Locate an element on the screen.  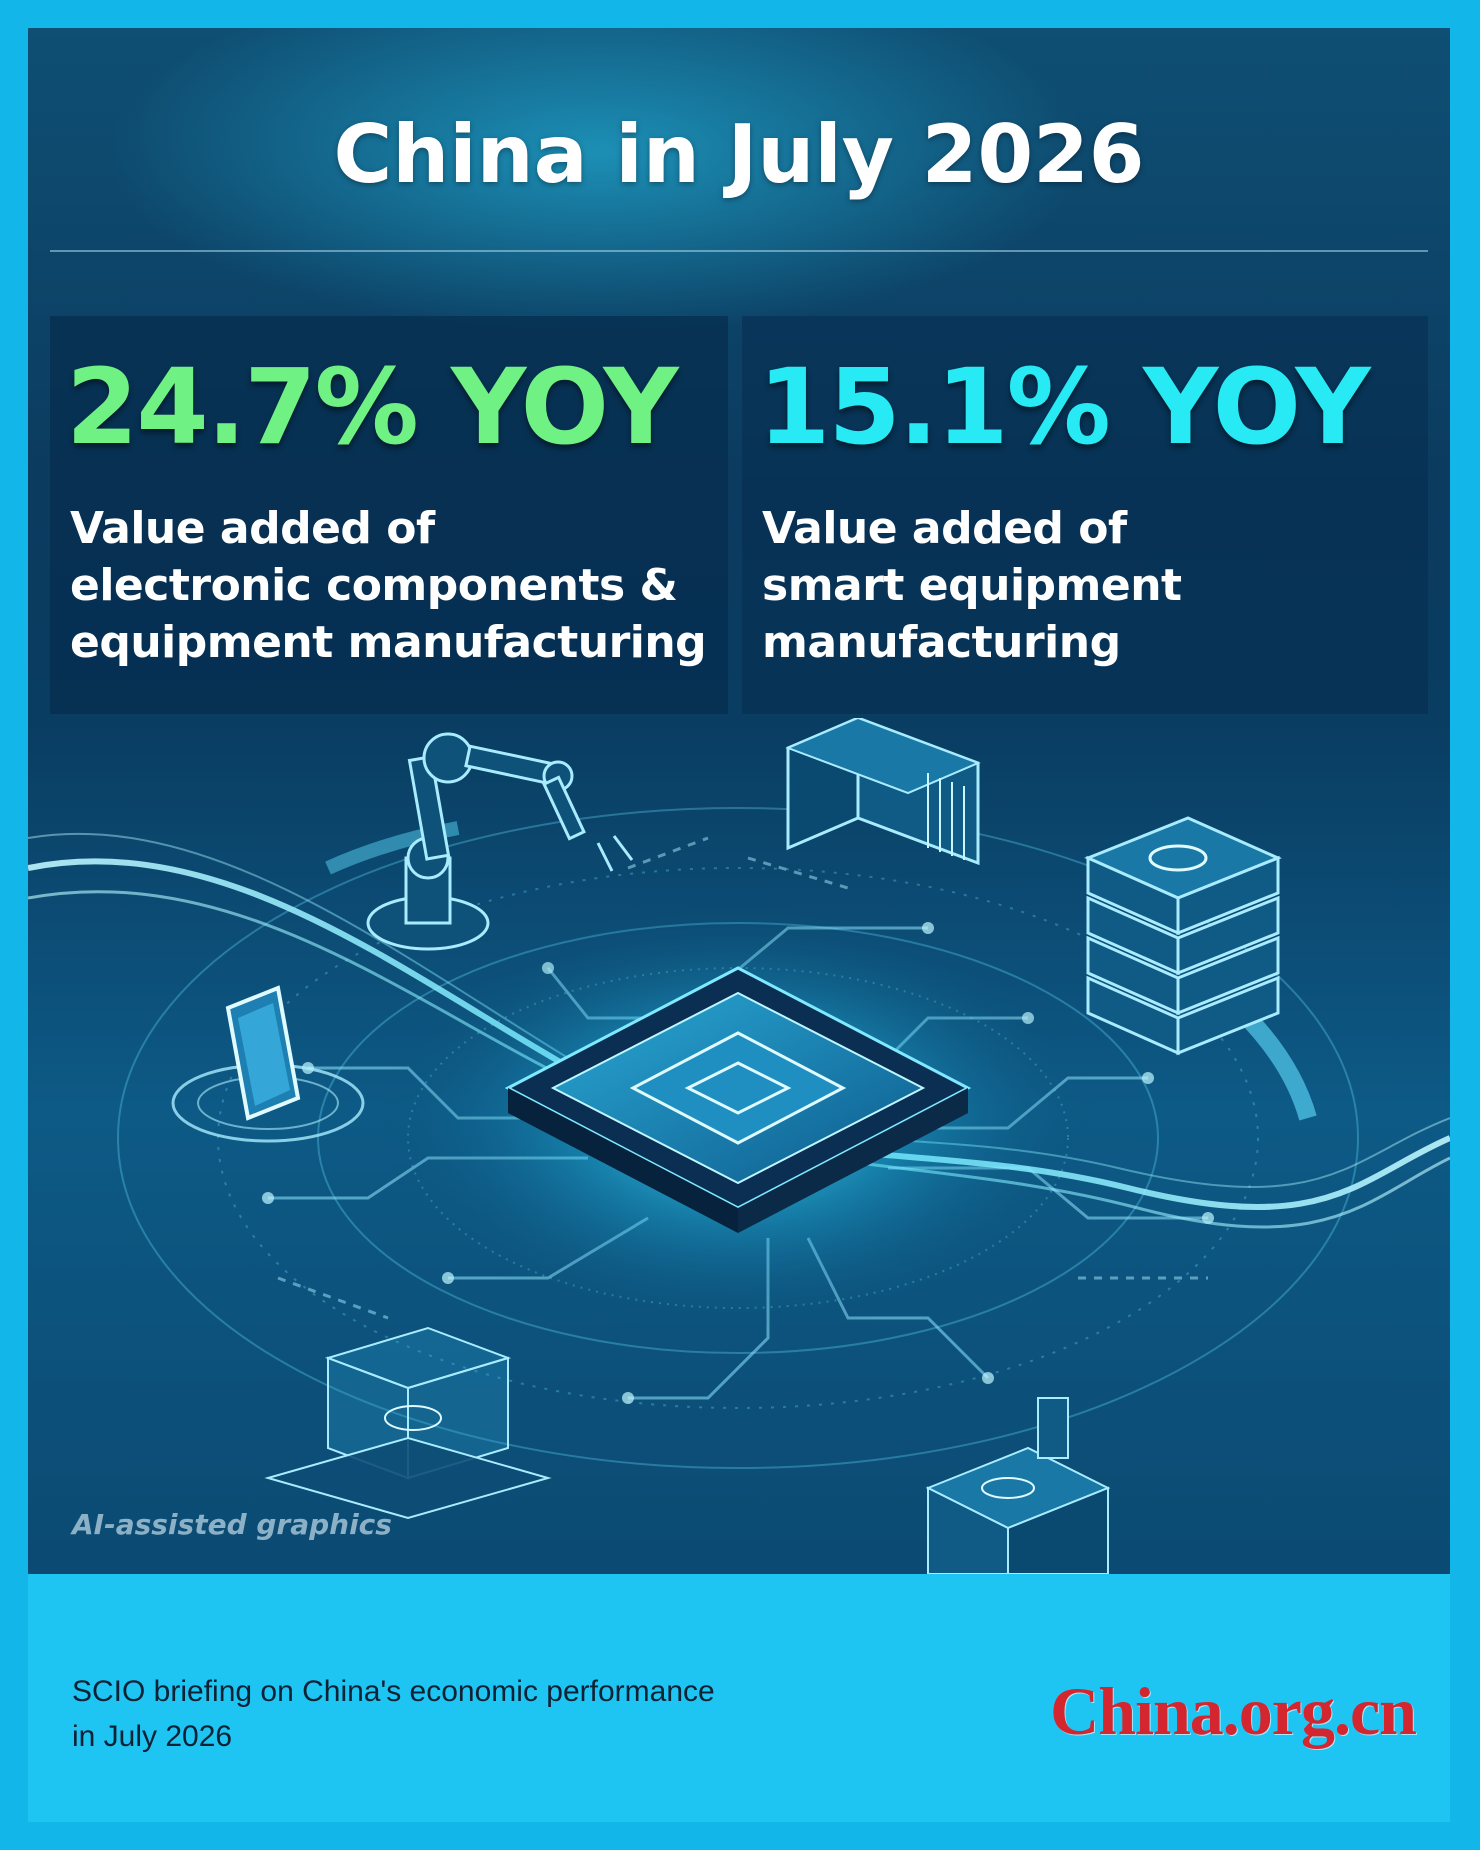
server-rack-icon is located at coordinates (1183, 936).